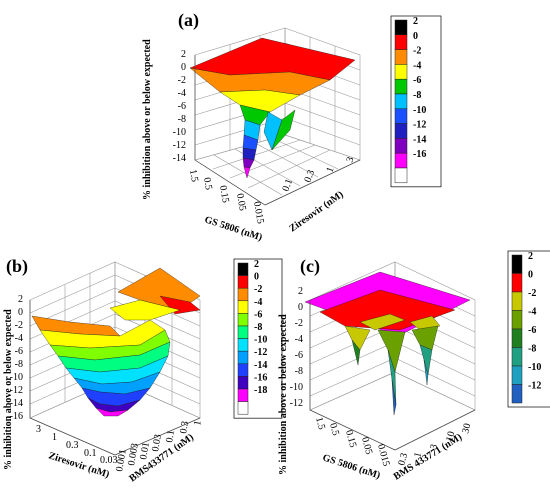 The height and width of the screenshot is (490, 550). I want to click on y-tick-label: 0.3, so click(309, 177).